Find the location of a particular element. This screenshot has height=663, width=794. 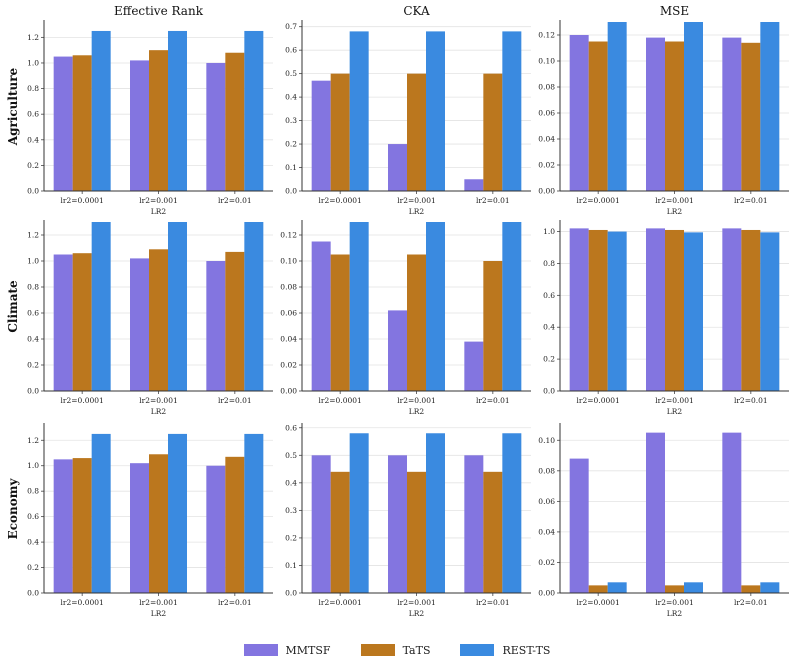

legend-swatch-tats is located at coordinates (377, 650).